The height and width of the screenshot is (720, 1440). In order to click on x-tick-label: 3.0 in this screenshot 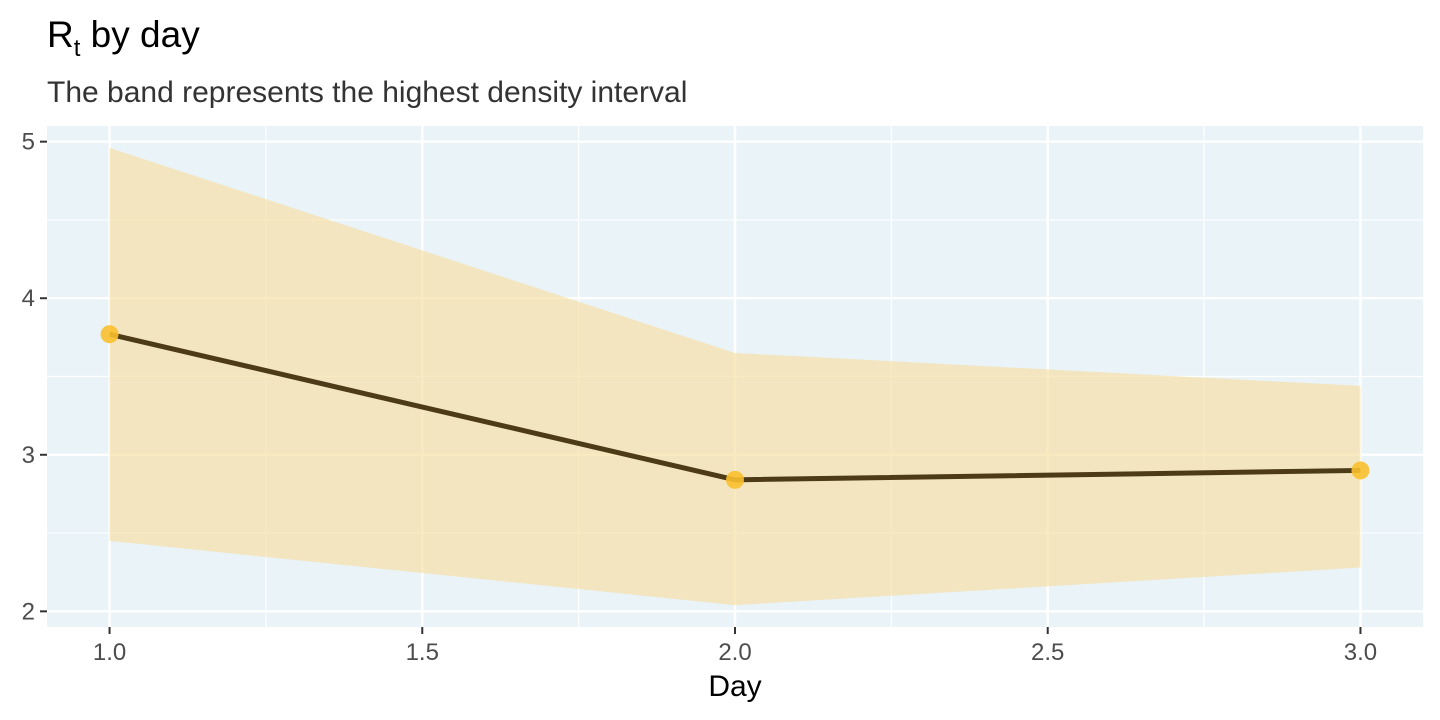, I will do `click(1360, 652)`.